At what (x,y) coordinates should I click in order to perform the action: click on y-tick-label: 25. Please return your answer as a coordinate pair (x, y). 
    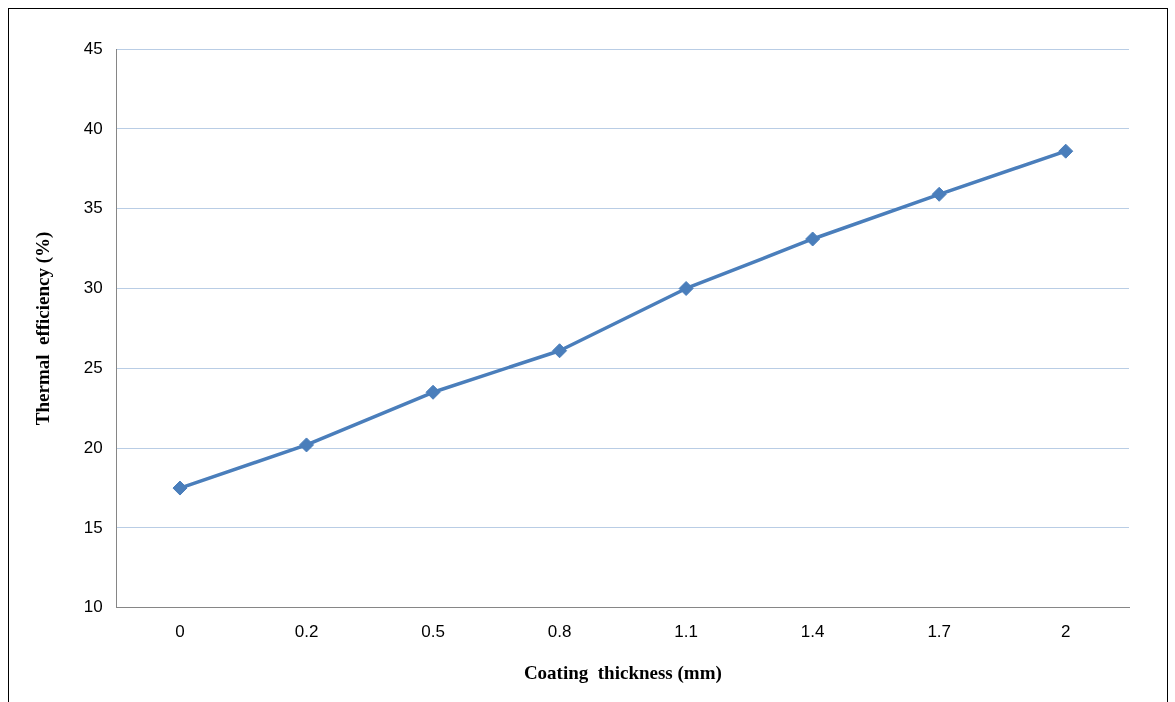
    Looking at the image, I should click on (93, 367).